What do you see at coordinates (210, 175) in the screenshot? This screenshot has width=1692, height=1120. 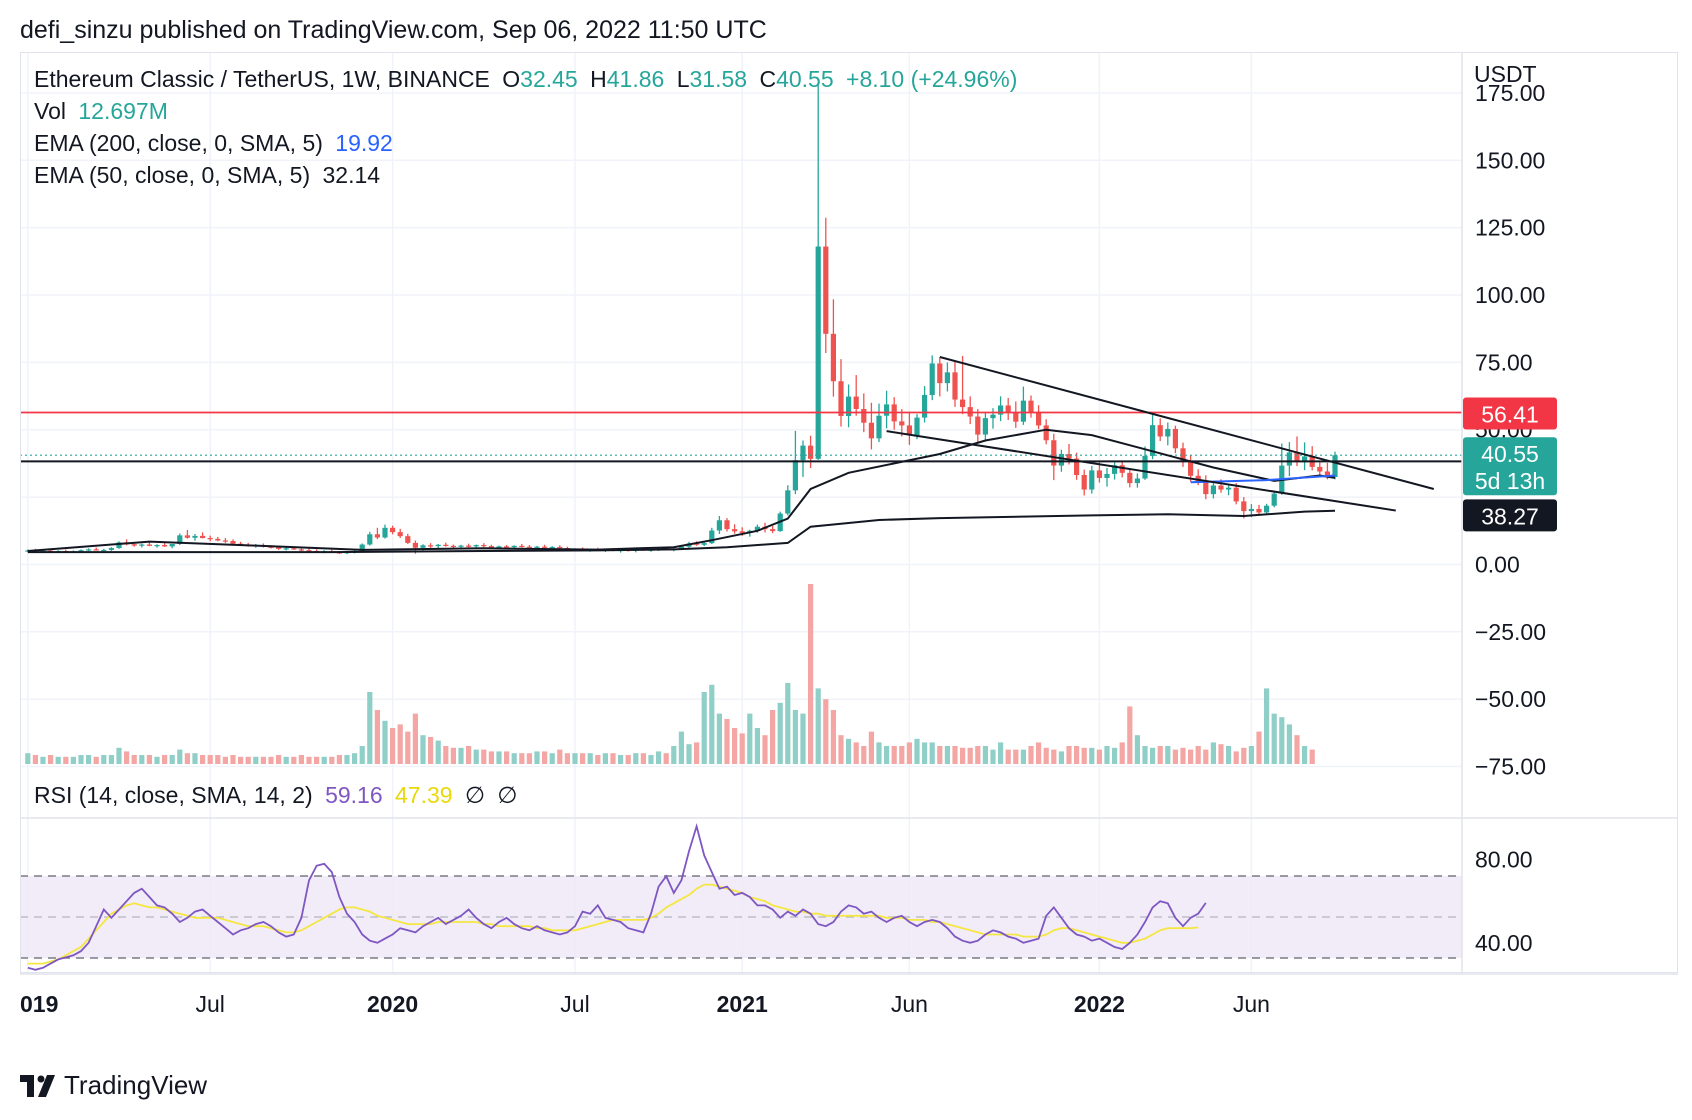 I see `ema50-legend: EMA (50, close, 0, SMA, 5) 32.14` at bounding box center [210, 175].